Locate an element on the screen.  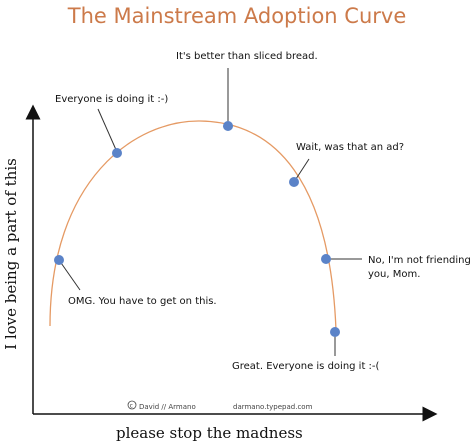
annotation-ad: Wait, was that an ad? is located at coordinates (350, 147).